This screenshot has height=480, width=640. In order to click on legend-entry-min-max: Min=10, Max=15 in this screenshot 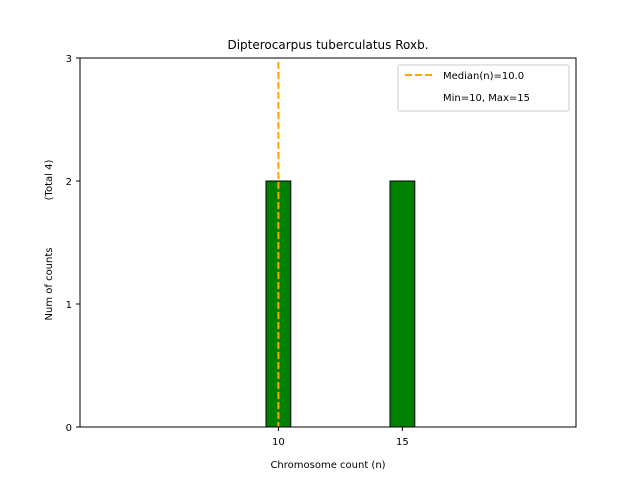, I will do `click(486, 98)`.